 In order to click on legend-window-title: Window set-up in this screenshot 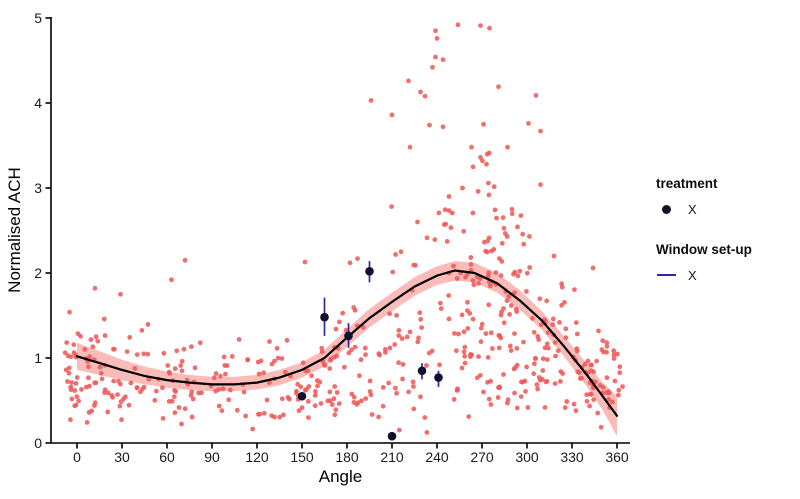, I will do `click(704, 249)`.